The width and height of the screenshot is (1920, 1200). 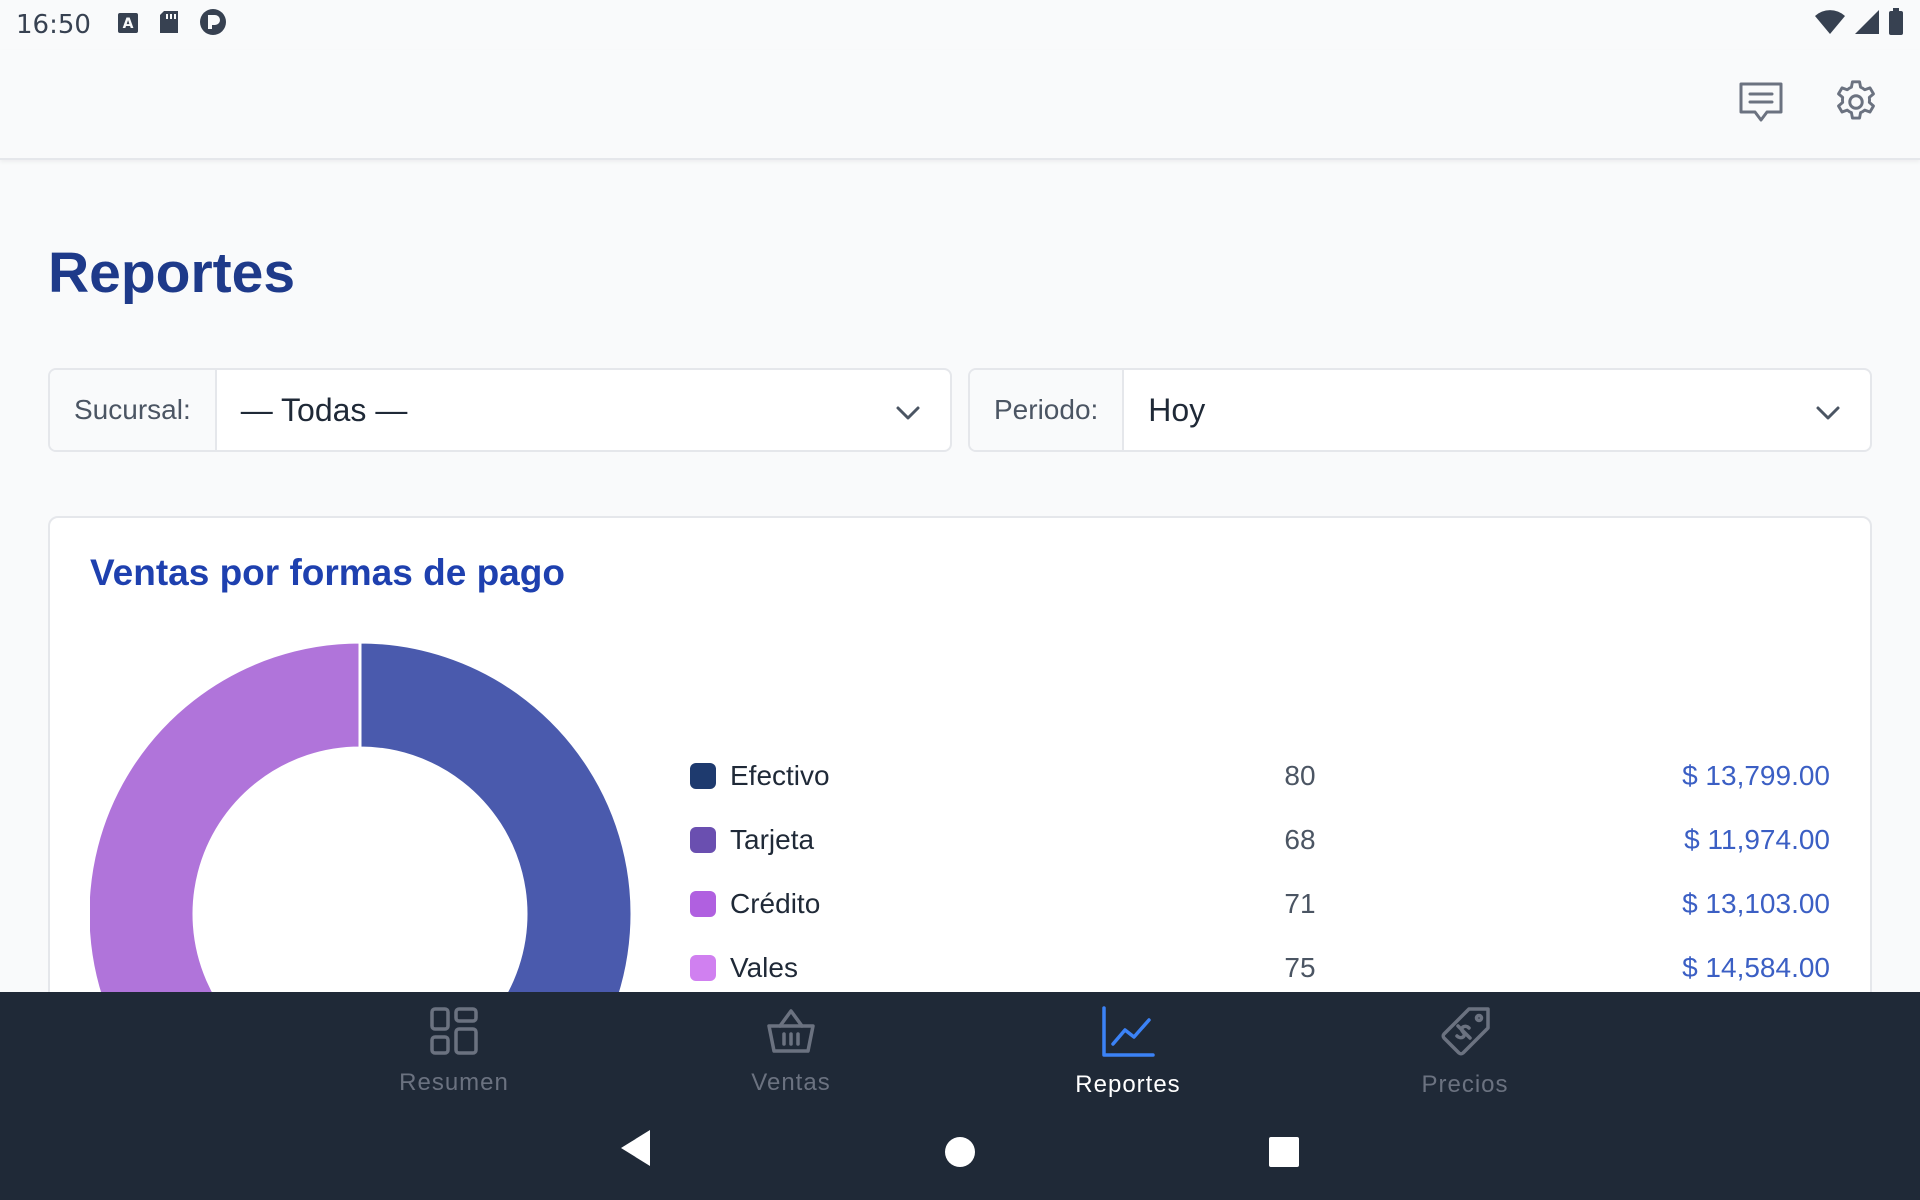 I want to click on legend-name: Vales, so click(x=764, y=967).